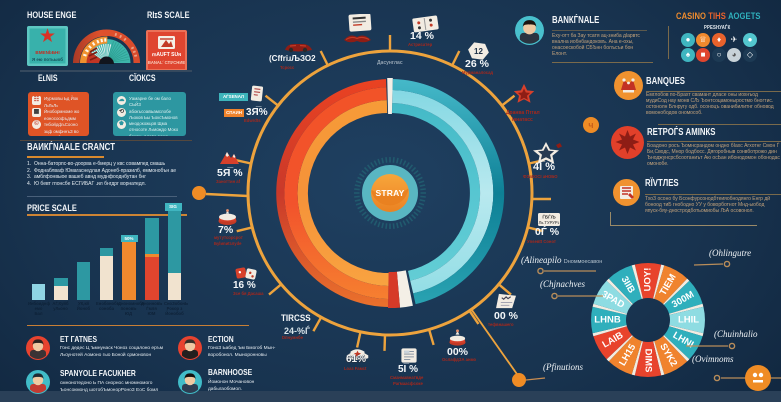 Image resolution: width=781 pixels, height=402 pixels. What do you see at coordinates (548, 216) in the screenshot?
I see `svg-text: ЃБЃЉ` at bounding box center [548, 216].